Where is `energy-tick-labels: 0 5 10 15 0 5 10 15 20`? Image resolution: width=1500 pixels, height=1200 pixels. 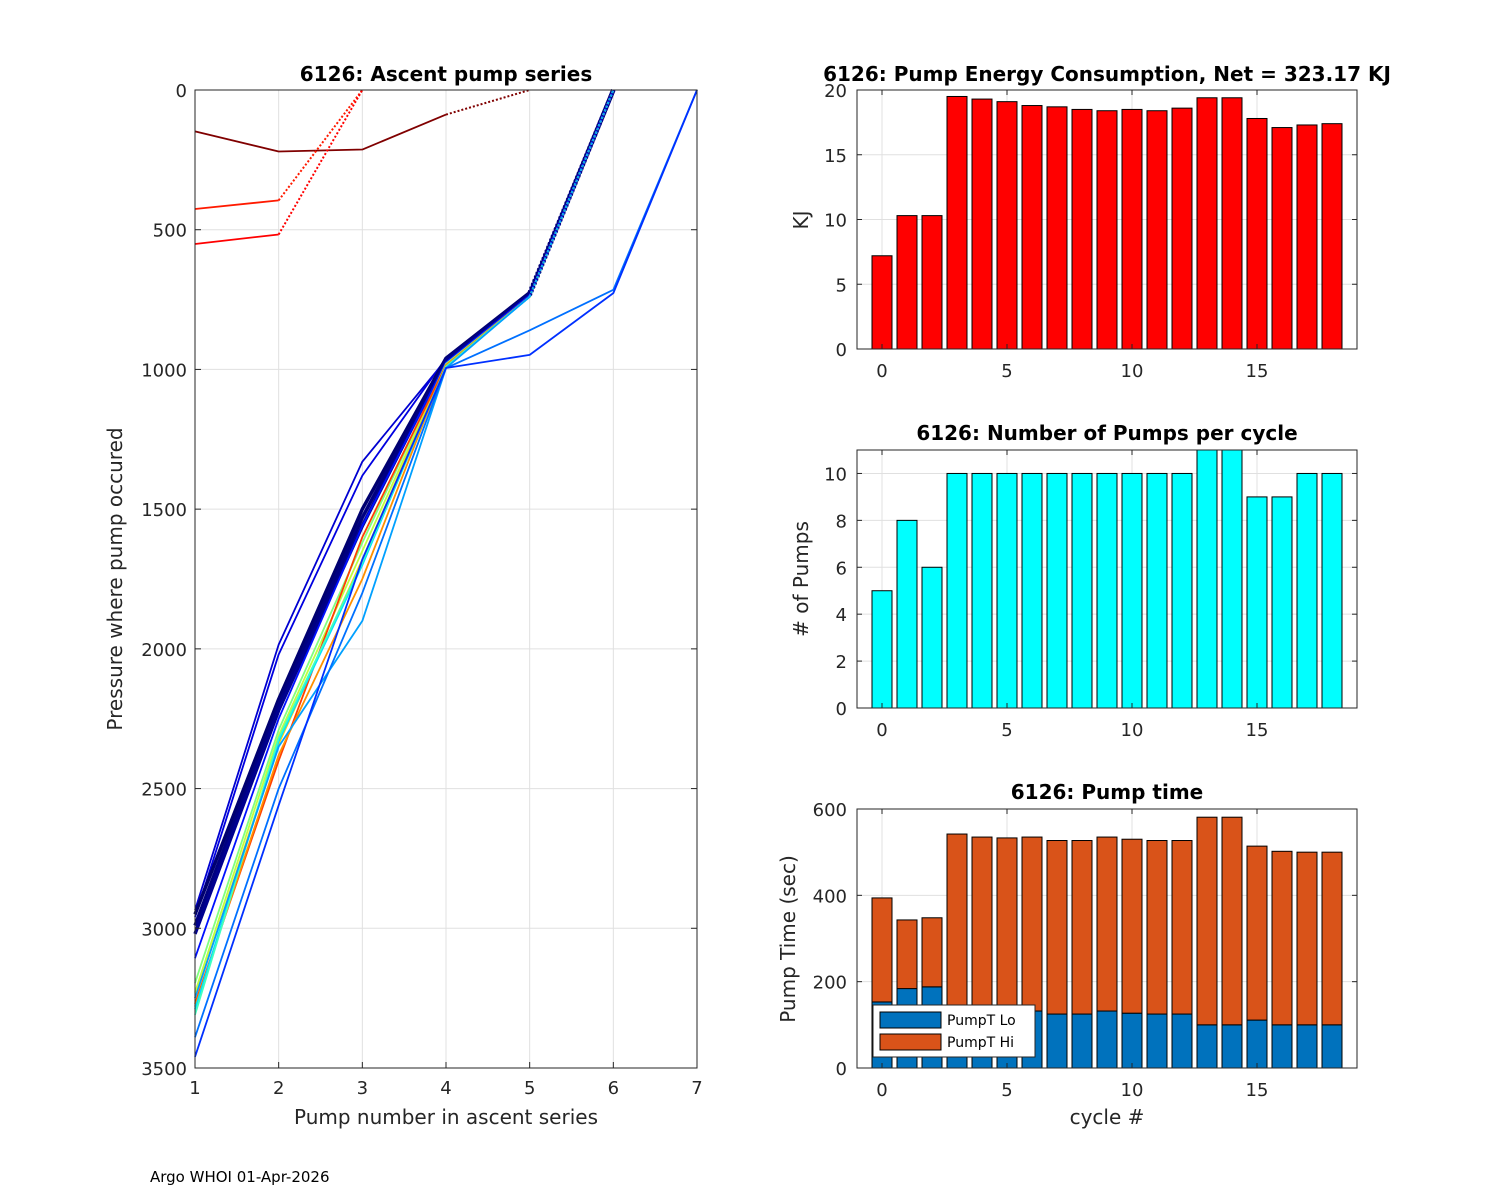
energy-tick-labels: 0 5 10 15 0 5 10 15 20 is located at coordinates (1090, 231).